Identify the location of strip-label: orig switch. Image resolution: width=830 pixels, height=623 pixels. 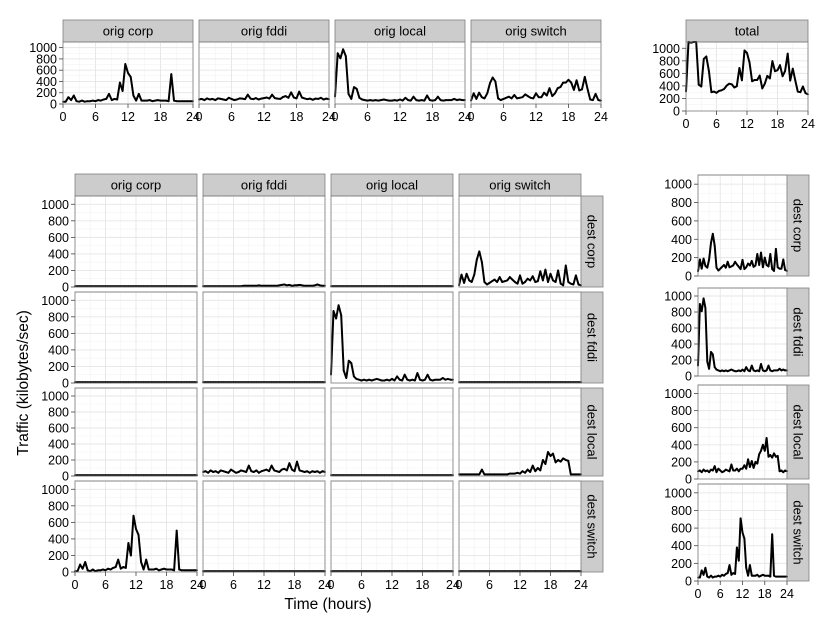
(519, 185).